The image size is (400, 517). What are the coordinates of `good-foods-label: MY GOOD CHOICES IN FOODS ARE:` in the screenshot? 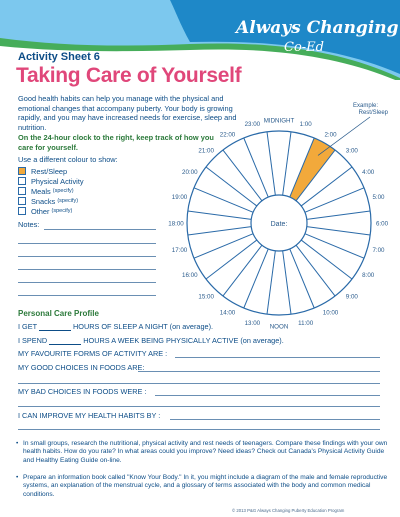 It's located at (81, 367).